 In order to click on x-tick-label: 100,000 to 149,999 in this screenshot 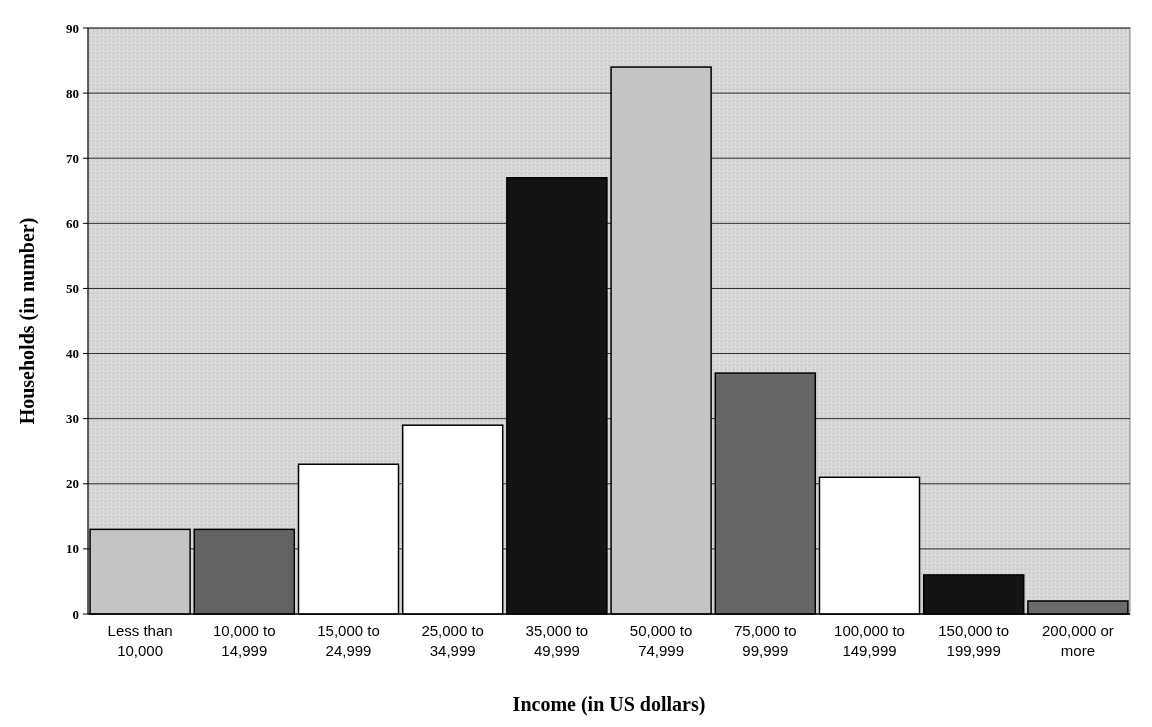, I will do `click(869, 640)`.